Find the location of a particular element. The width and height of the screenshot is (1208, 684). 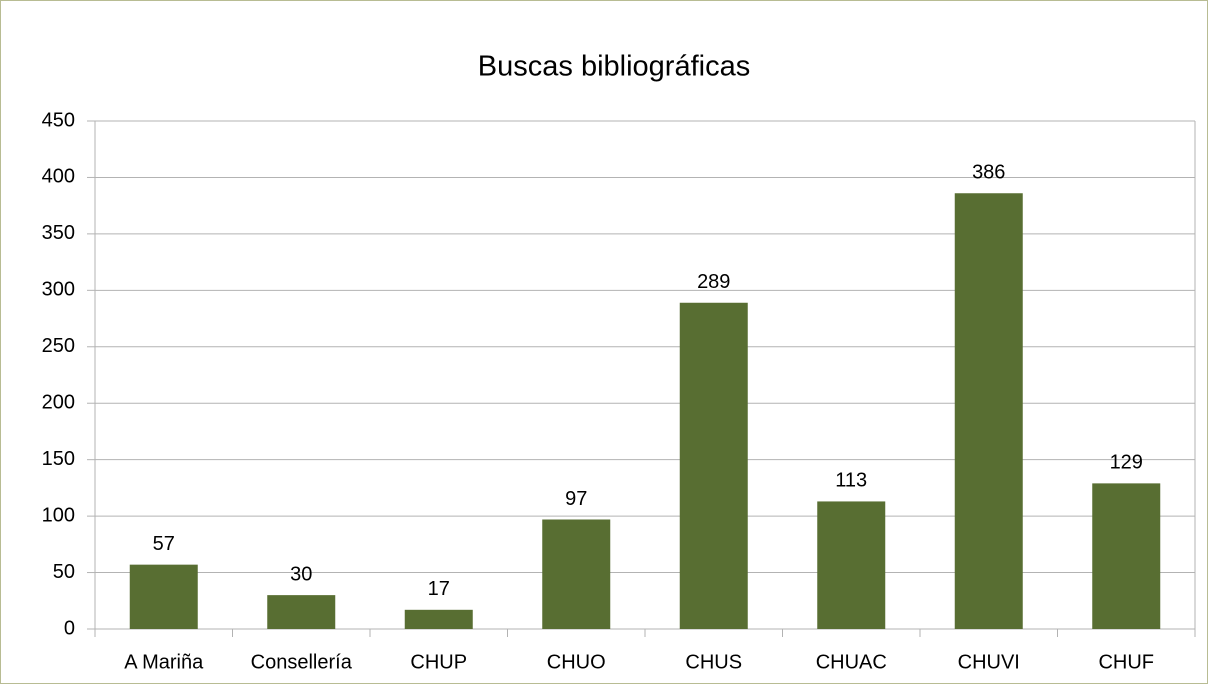

data-label: 289 is located at coordinates (713, 282).